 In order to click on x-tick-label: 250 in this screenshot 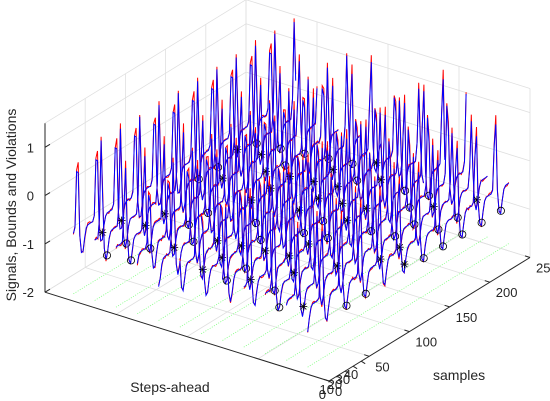, I will do `click(543, 268)`.